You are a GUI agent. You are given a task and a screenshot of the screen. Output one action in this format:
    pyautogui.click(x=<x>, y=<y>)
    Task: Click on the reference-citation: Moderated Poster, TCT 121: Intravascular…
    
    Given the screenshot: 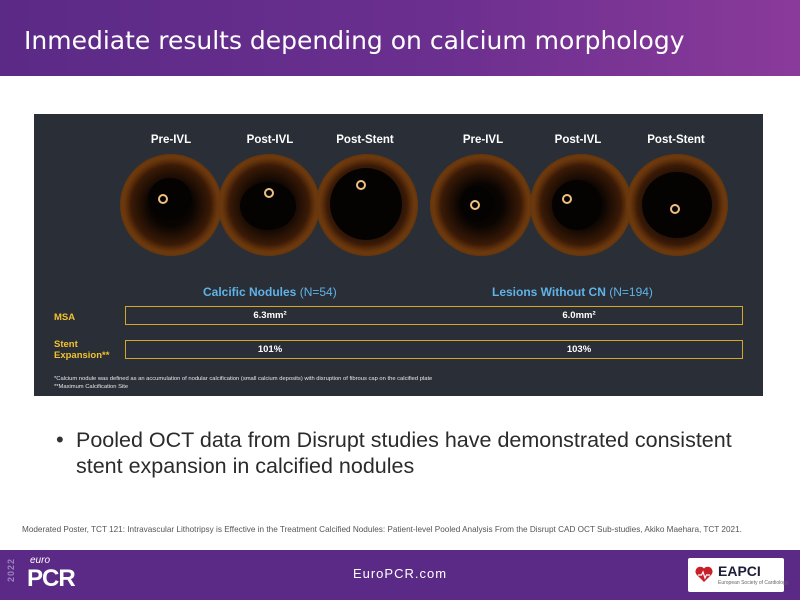 What is the action you would take?
    pyautogui.click(x=382, y=529)
    